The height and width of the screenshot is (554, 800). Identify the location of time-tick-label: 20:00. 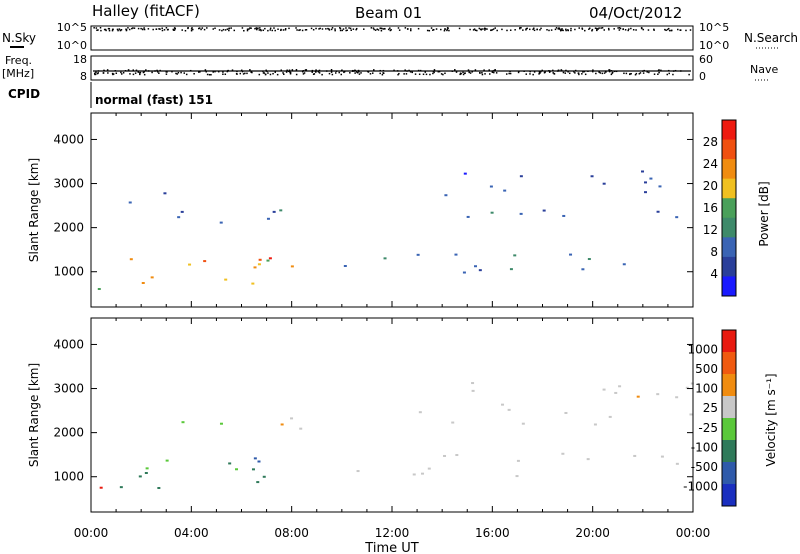
(592, 533).